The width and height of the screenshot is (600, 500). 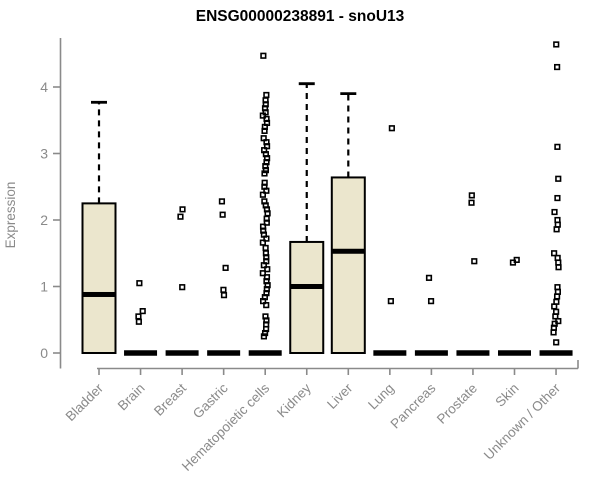 What do you see at coordinates (413, 405) in the screenshot?
I see `category-label-pancreas: Pancreas` at bounding box center [413, 405].